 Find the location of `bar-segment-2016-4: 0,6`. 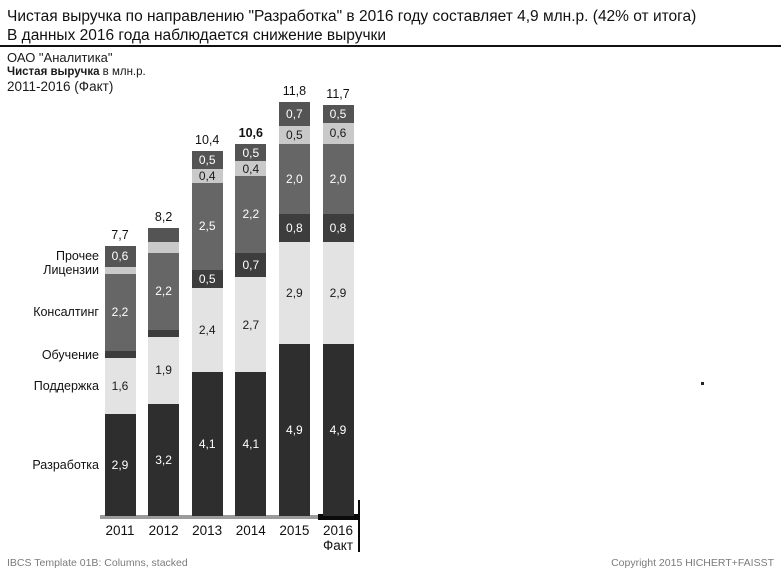

bar-segment-2016-4: 0,6 is located at coordinates (338, 133).